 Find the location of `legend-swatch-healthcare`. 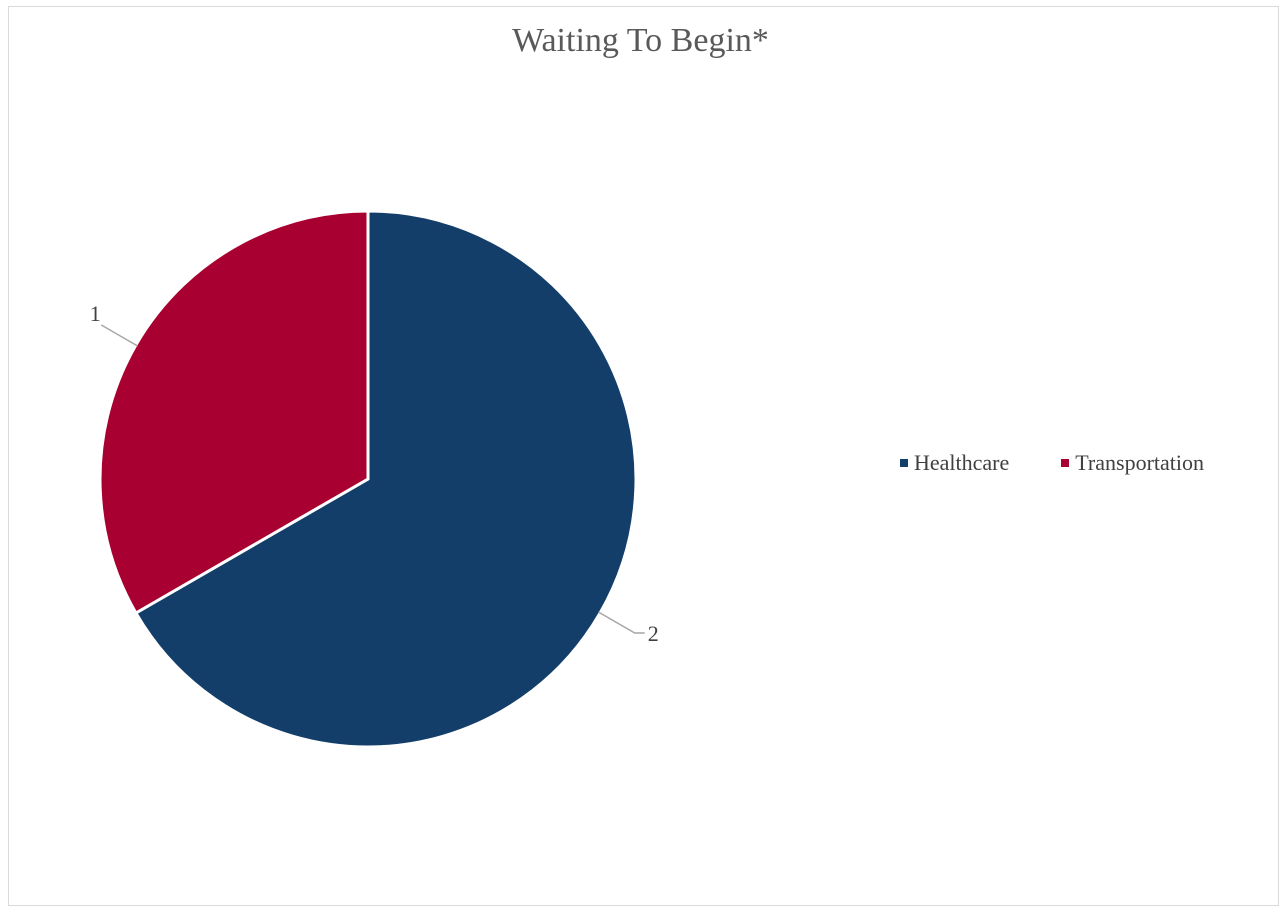

legend-swatch-healthcare is located at coordinates (904, 463).